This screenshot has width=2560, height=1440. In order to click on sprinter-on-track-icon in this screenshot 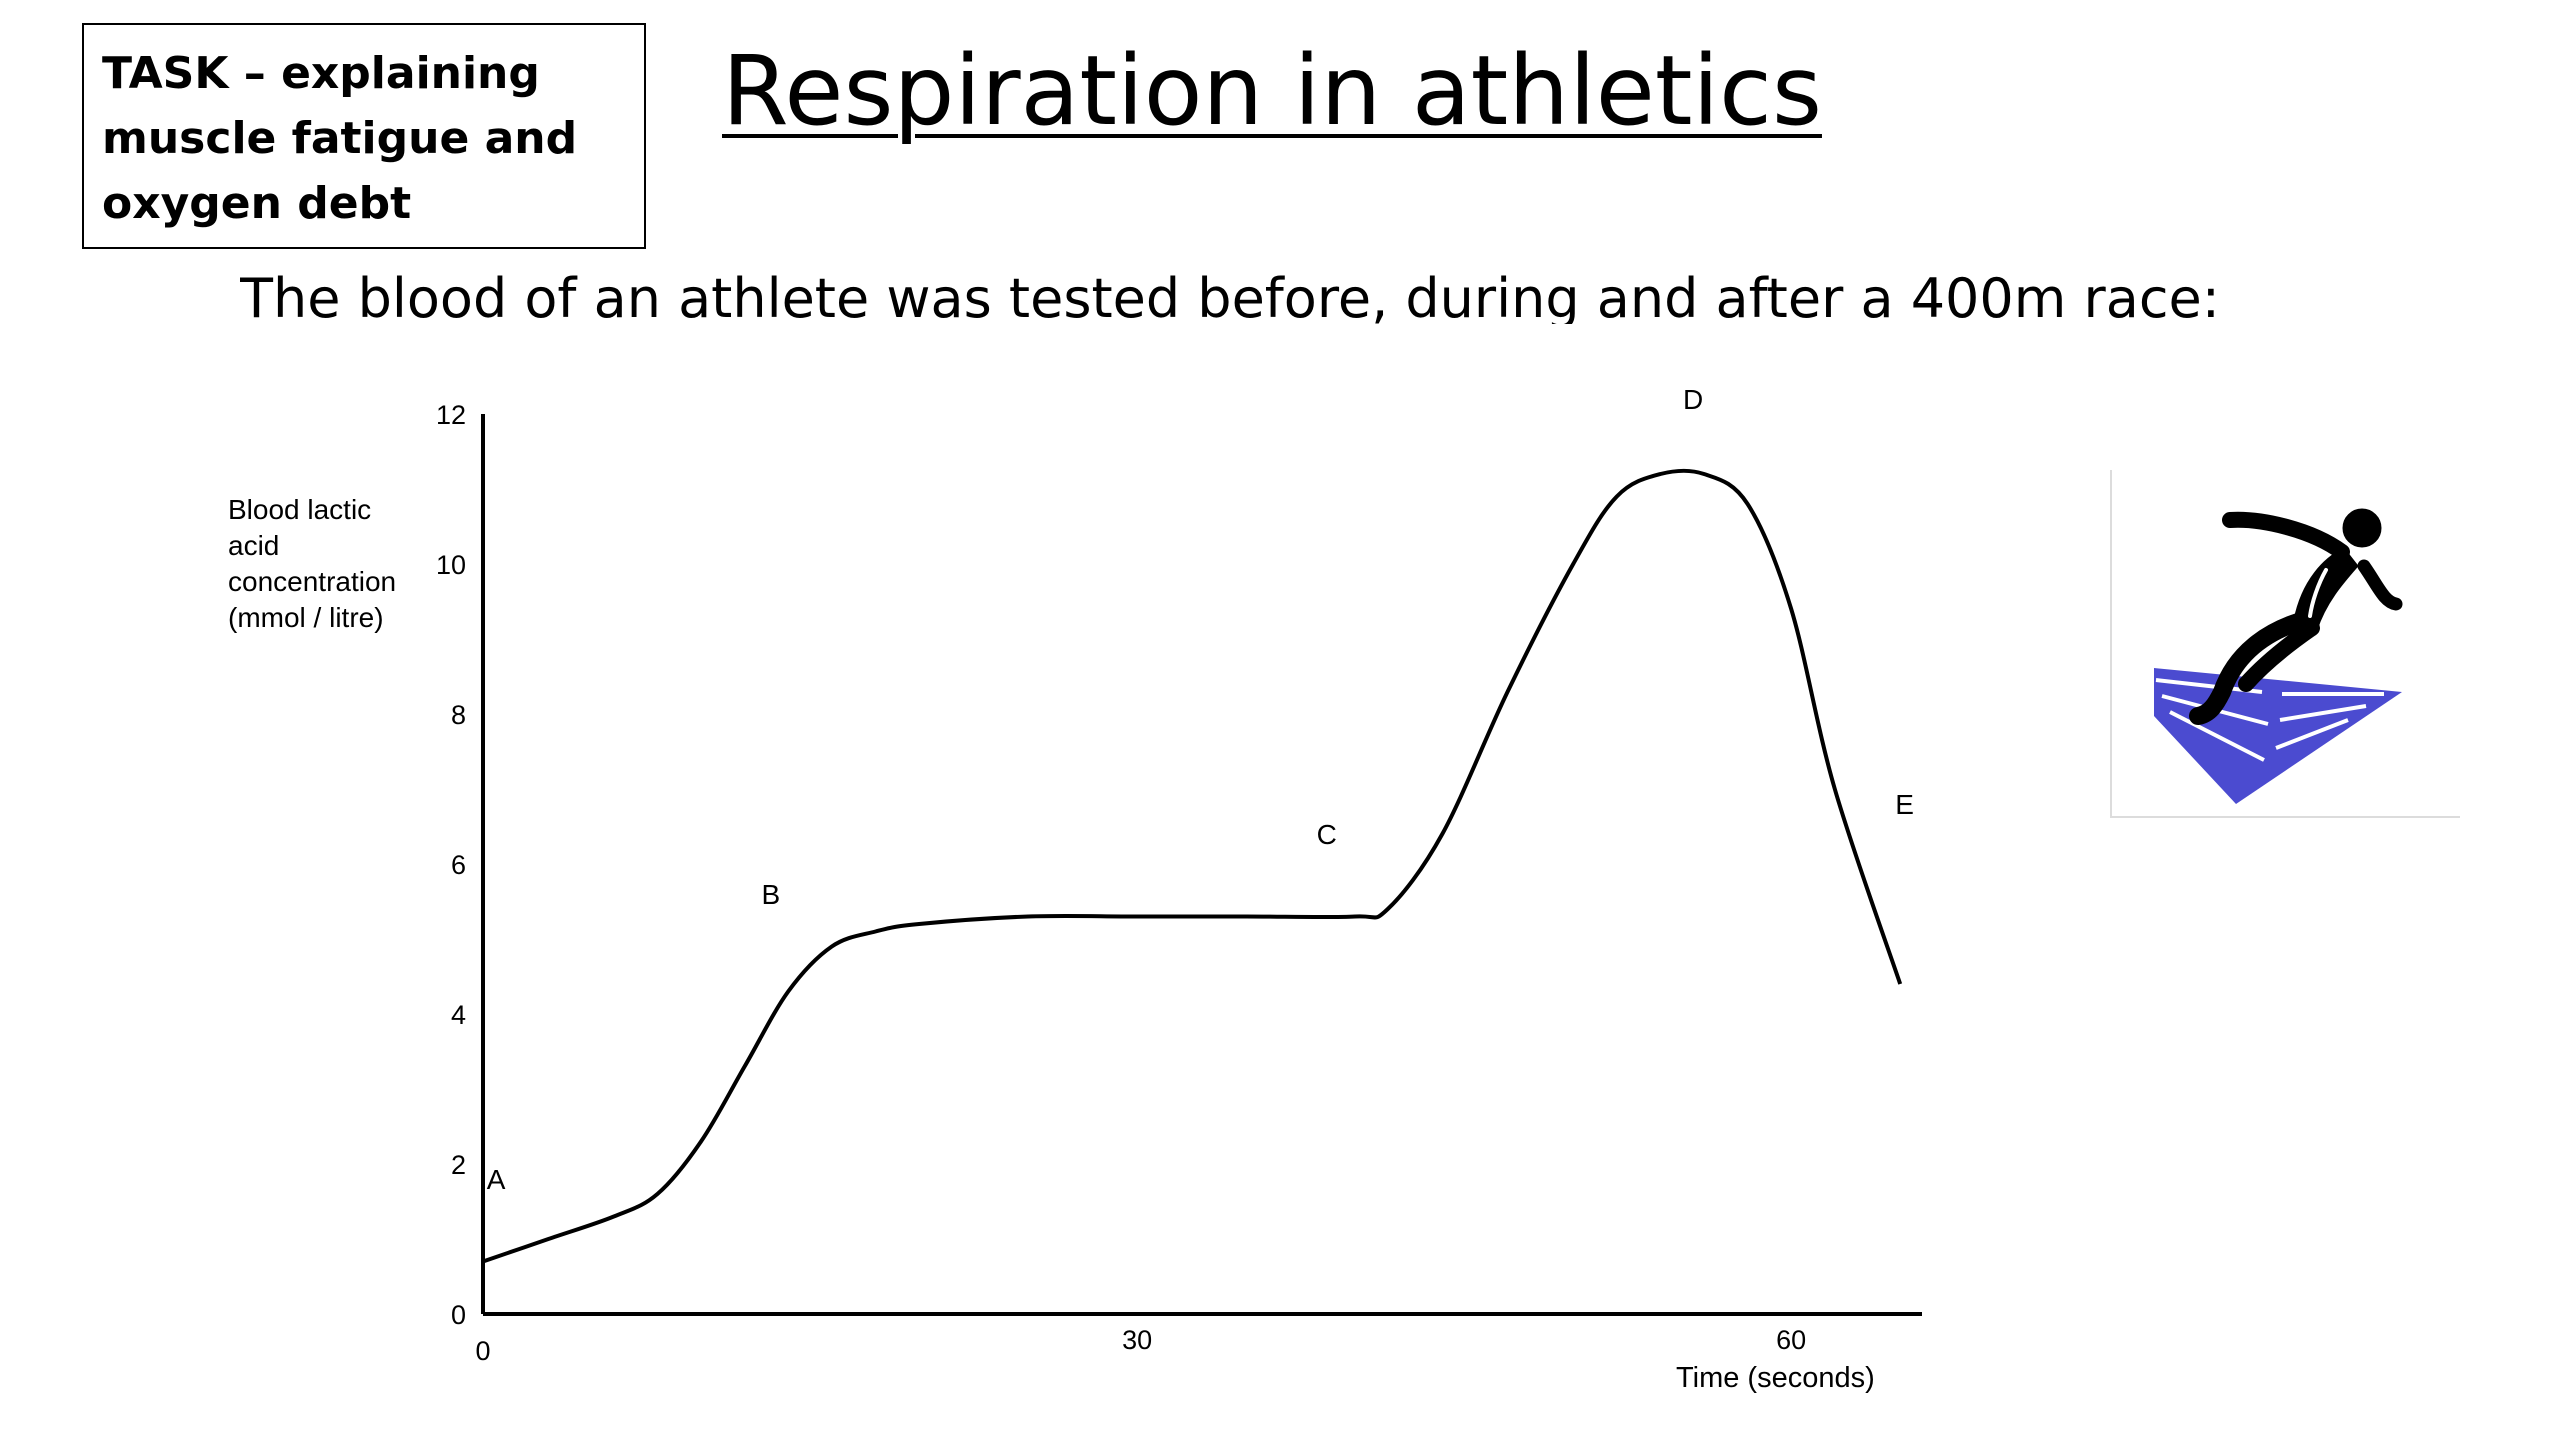, I will do `click(2278, 656)`.